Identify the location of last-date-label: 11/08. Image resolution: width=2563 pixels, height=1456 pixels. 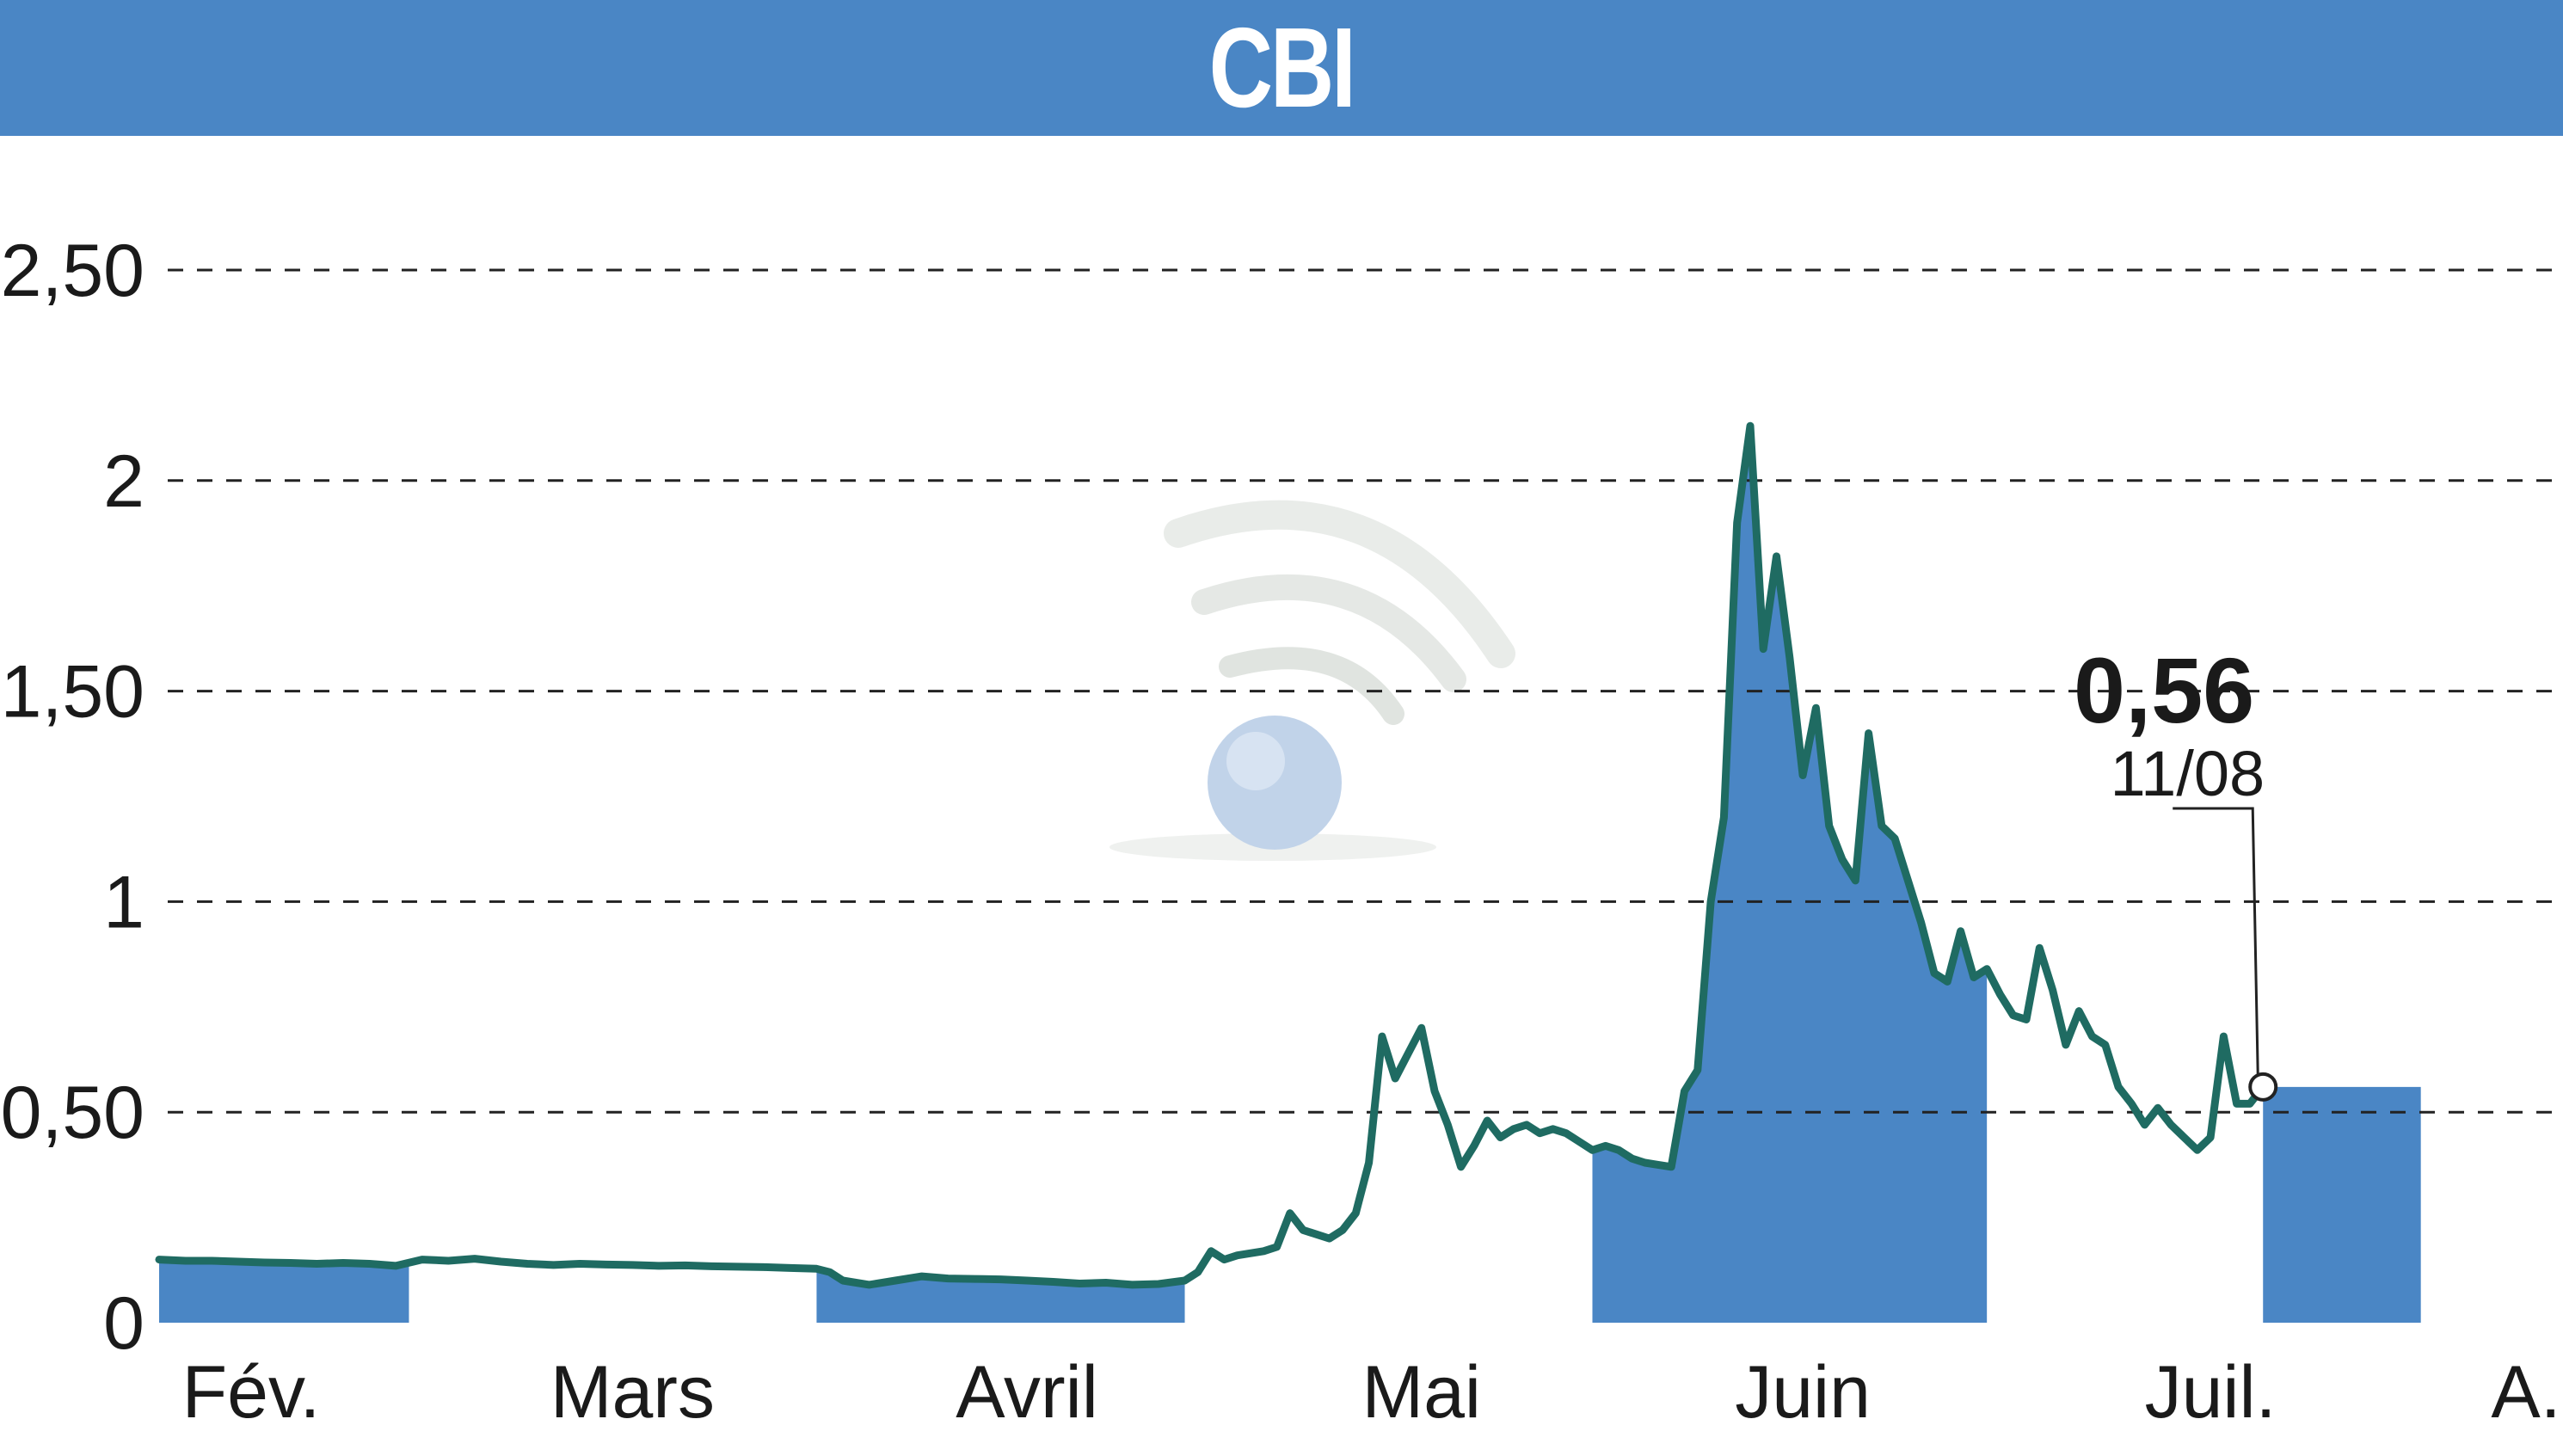
(2188, 774).